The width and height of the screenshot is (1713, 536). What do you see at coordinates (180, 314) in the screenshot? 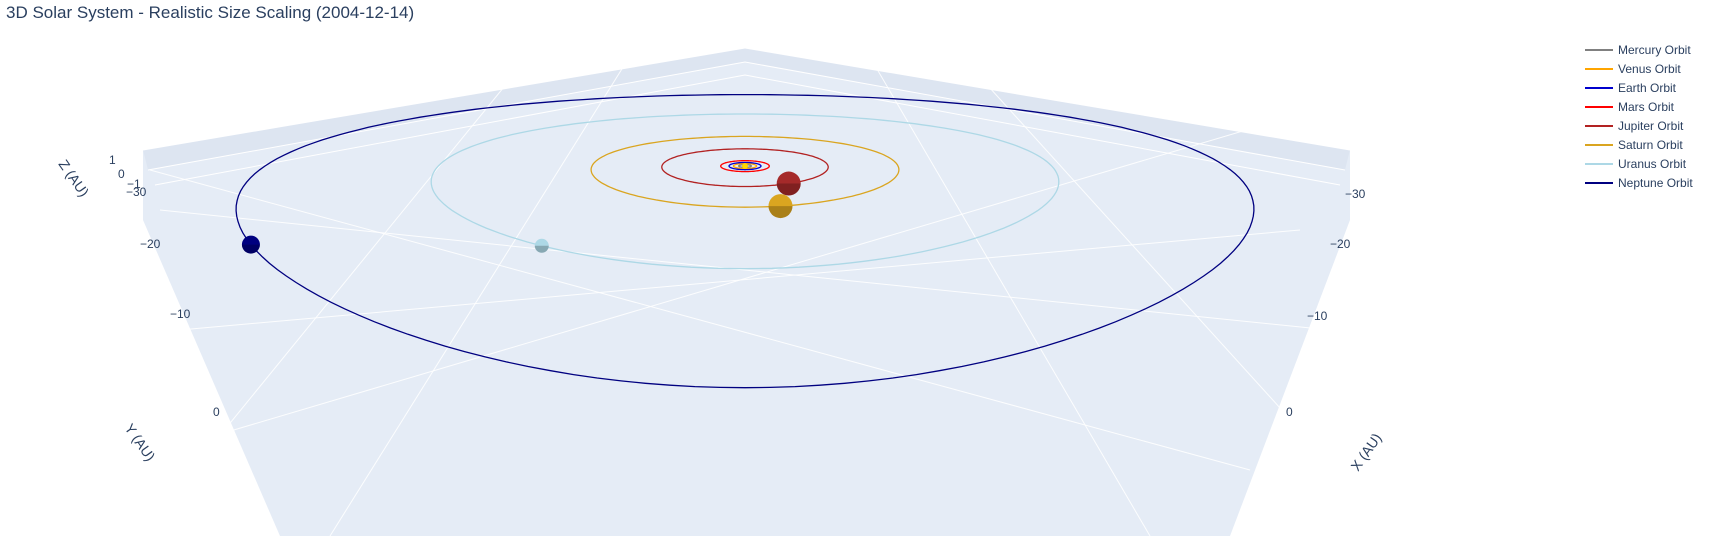
I see `y-tick-label: −10` at bounding box center [180, 314].